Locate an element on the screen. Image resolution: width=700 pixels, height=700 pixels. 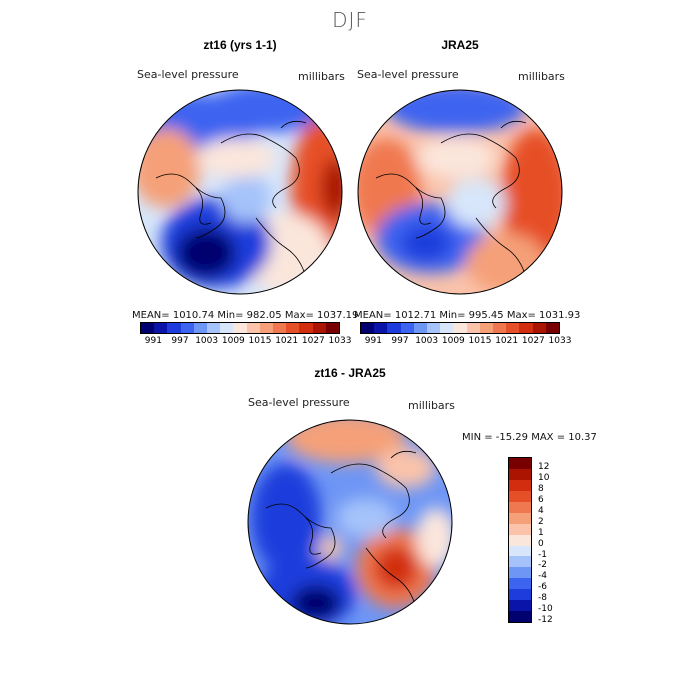
colorbar-tick-label: -12 is located at coordinates (545, 620).